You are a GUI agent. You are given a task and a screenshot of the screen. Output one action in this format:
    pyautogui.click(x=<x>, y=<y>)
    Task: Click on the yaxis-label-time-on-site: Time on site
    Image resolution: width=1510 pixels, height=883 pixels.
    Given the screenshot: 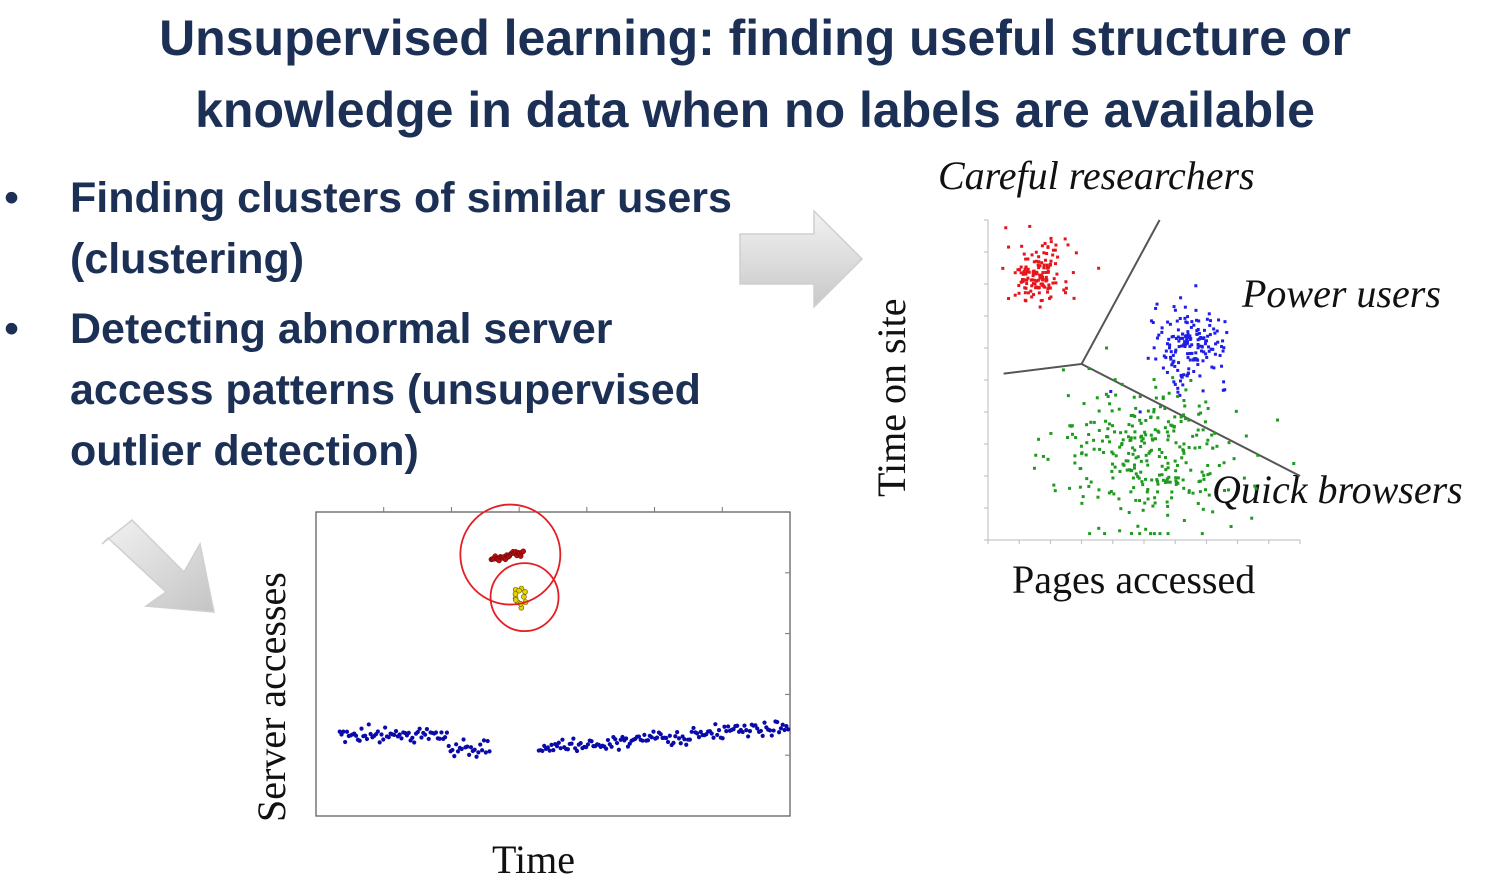 What is the action you would take?
    pyautogui.click(x=891, y=397)
    